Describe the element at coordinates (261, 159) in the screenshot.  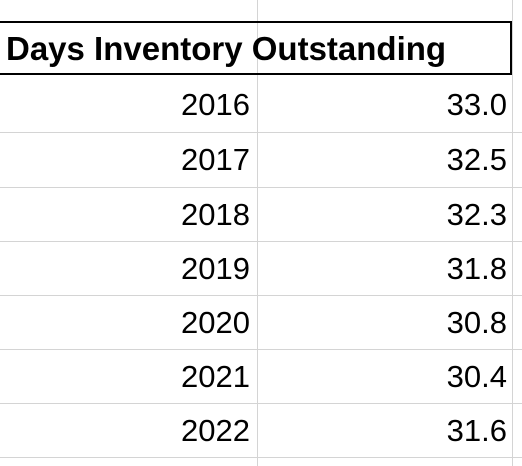
I see `table-row: 2017 32.5` at that location.